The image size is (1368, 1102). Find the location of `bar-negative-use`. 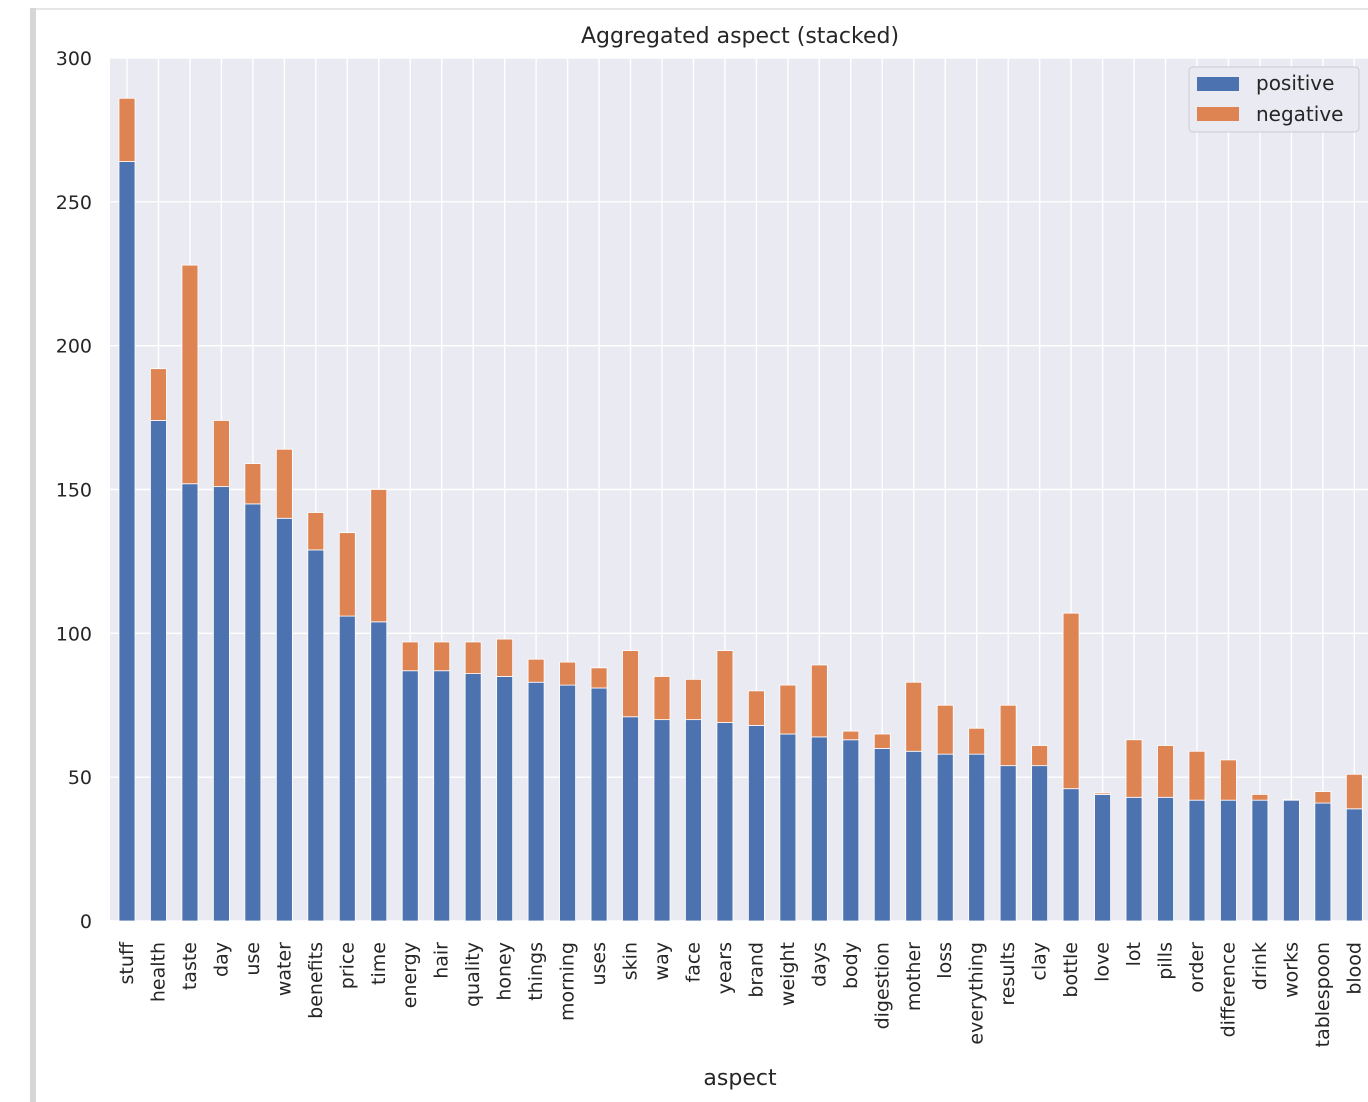

bar-negative-use is located at coordinates (253, 484).